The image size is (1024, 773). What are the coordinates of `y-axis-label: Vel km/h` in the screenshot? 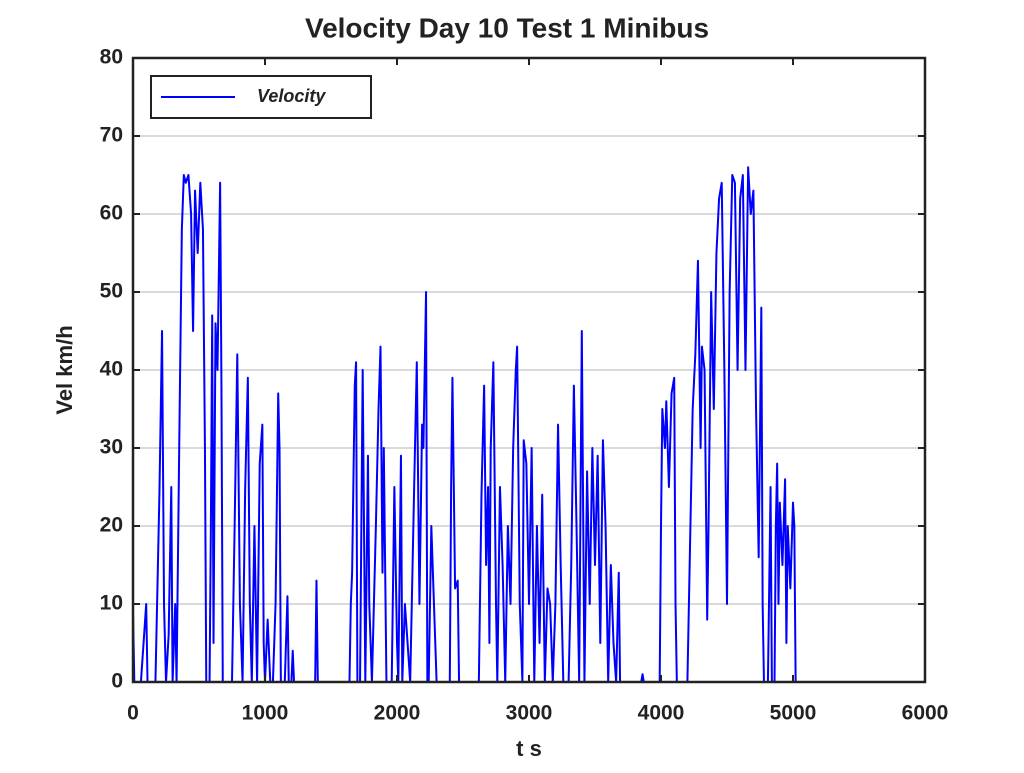 It's located at (64, 369).